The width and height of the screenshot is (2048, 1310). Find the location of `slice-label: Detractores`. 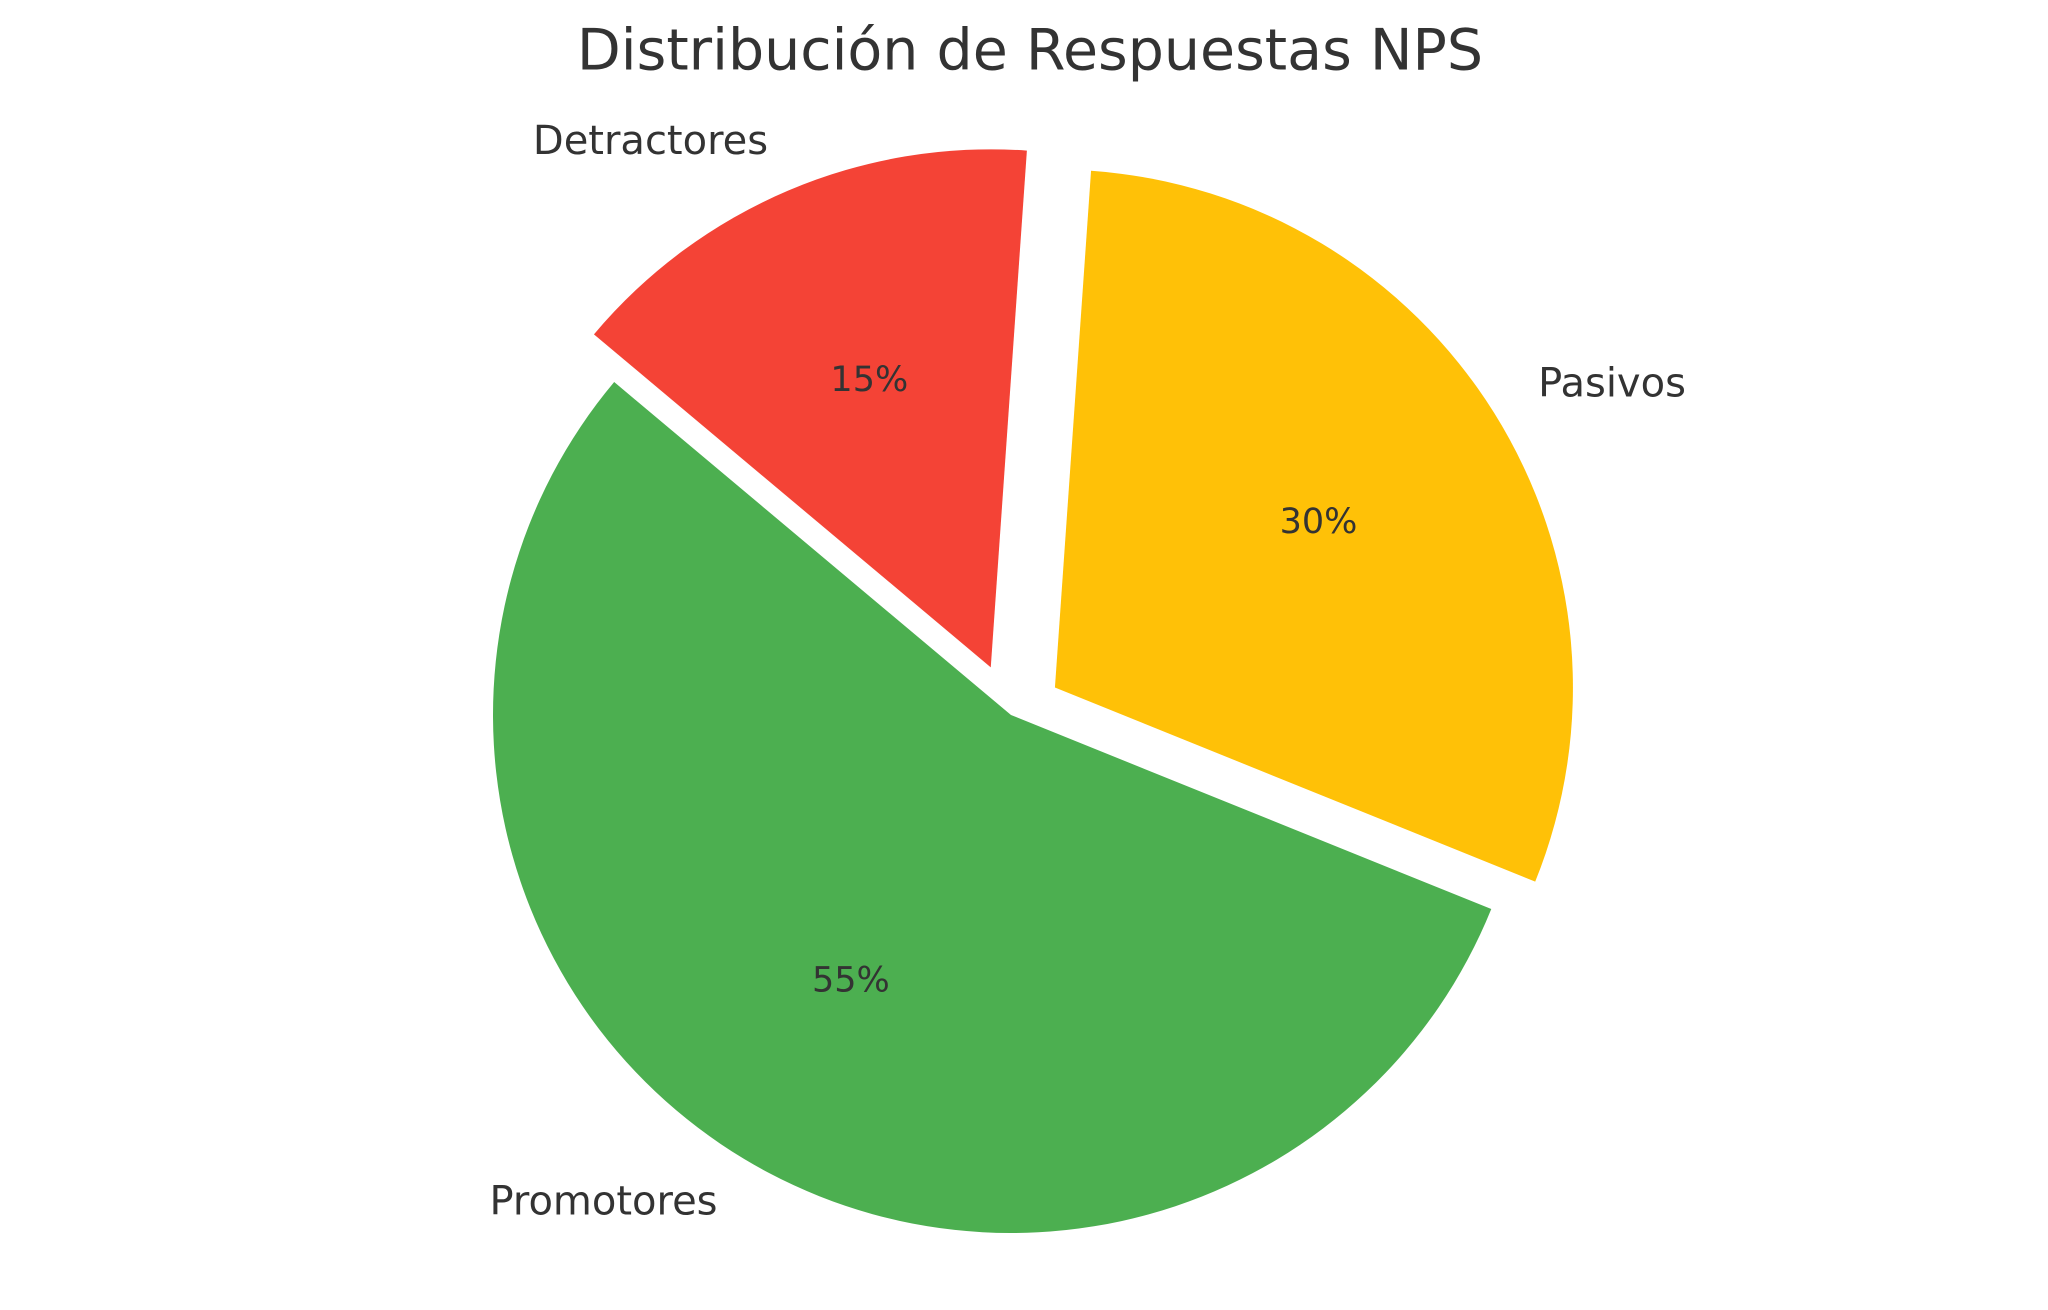

slice-label: Detractores is located at coordinates (650, 141).